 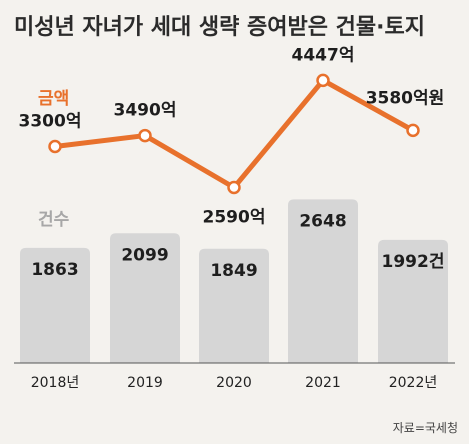 What do you see at coordinates (323, 383) in the screenshot?
I see `x-tick-label: 2021` at bounding box center [323, 383].